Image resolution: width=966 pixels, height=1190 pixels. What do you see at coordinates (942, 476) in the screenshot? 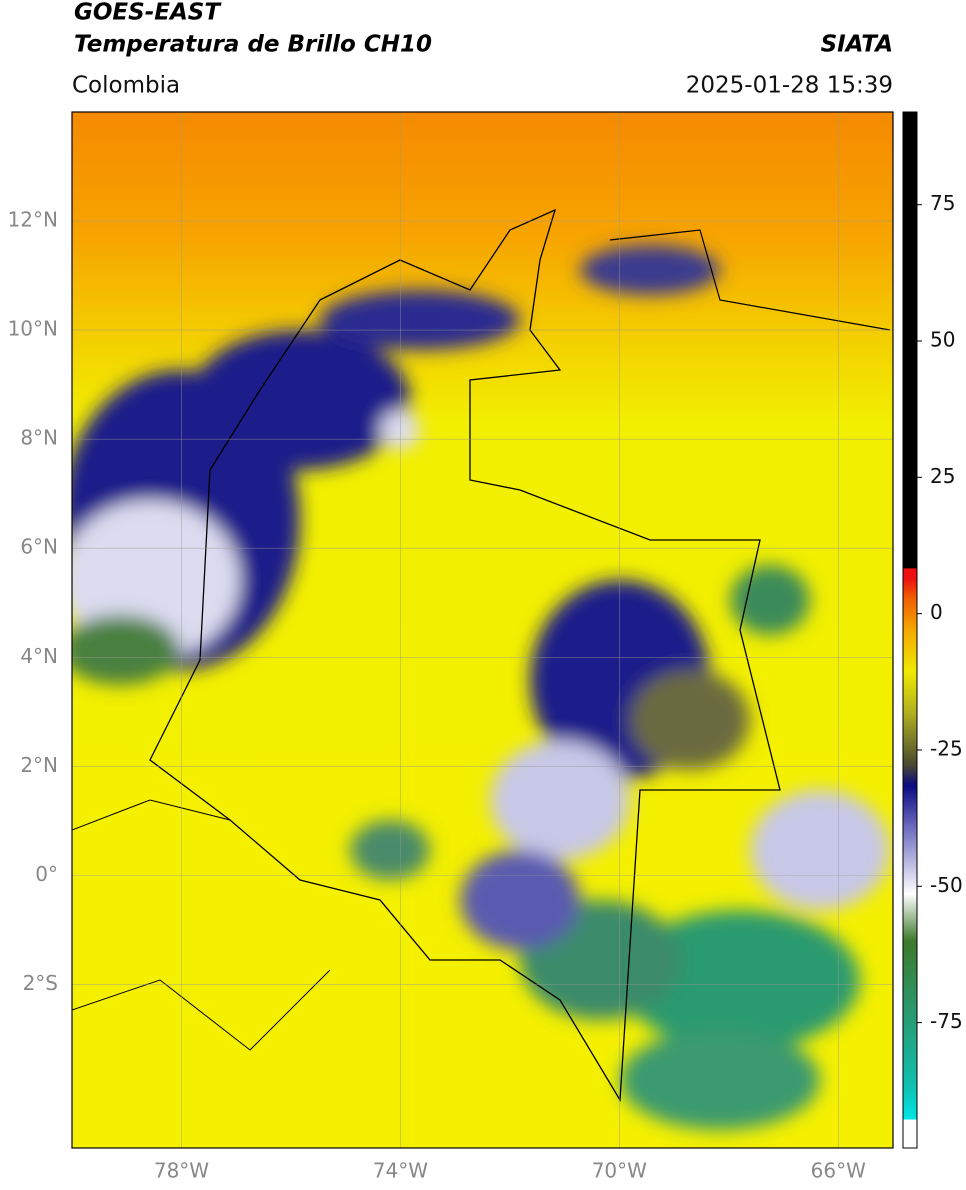
I see `colorbar-tick-label: 25` at bounding box center [942, 476].